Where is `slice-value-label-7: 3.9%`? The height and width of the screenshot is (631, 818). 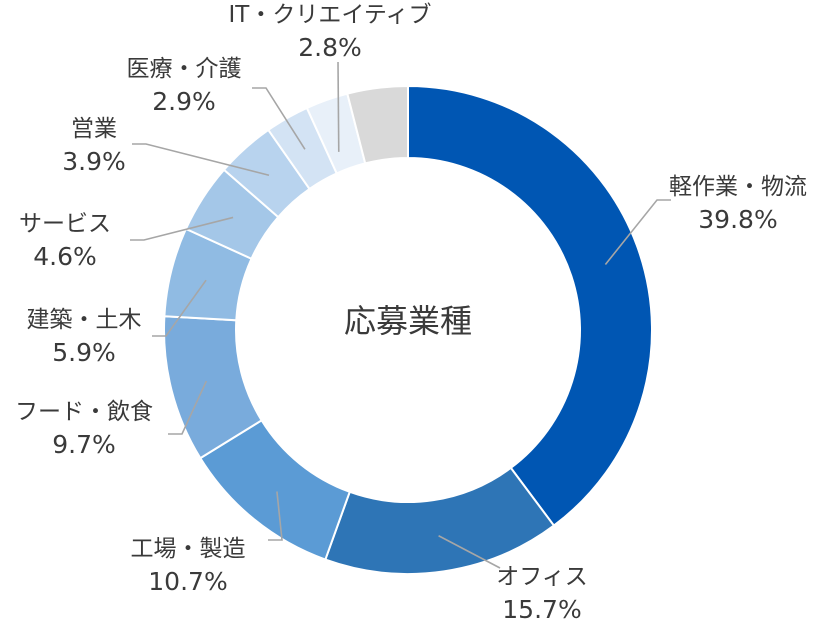
slice-value-label-7: 3.9% is located at coordinates (94, 161).